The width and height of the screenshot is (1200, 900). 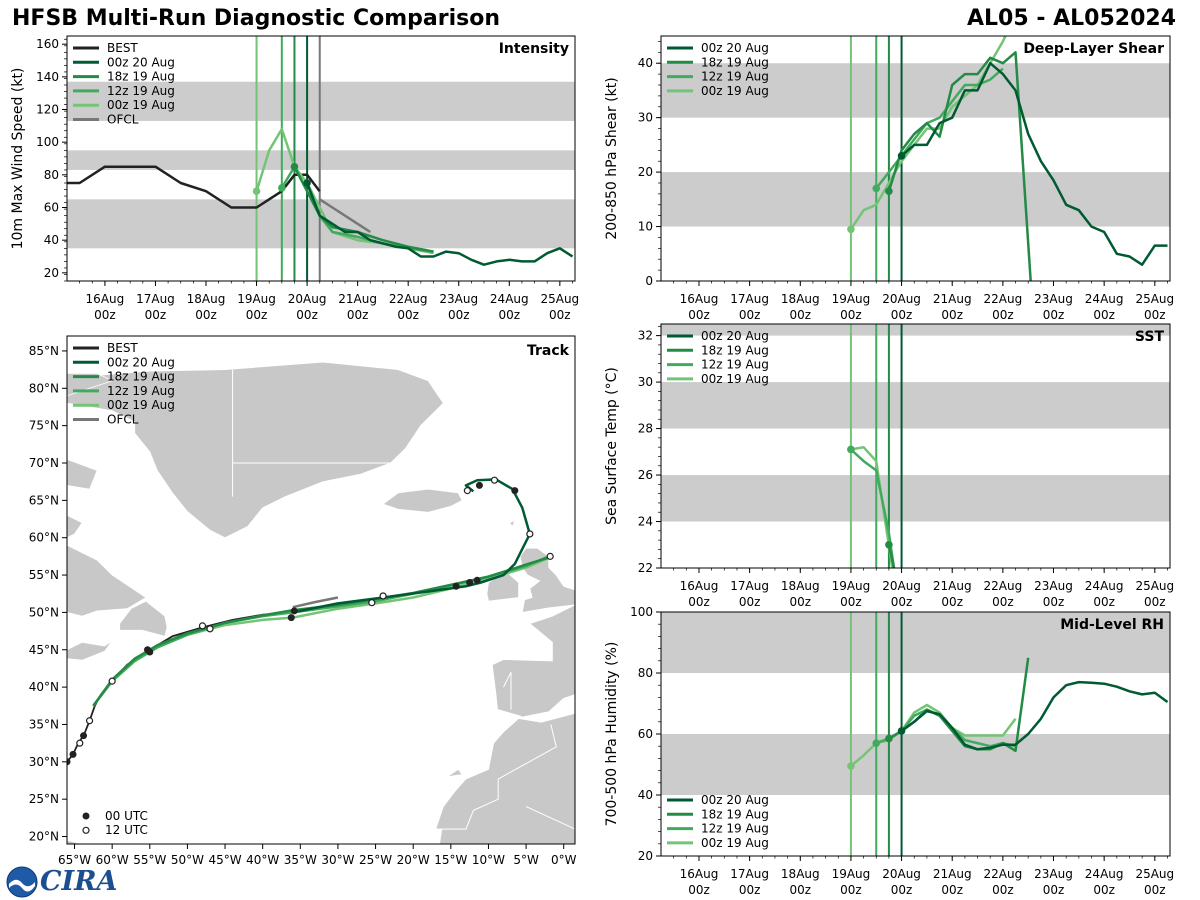 What do you see at coordinates (851, 299) in the screenshot?
I see `shear-xtick-day: 19Aug` at bounding box center [851, 299].